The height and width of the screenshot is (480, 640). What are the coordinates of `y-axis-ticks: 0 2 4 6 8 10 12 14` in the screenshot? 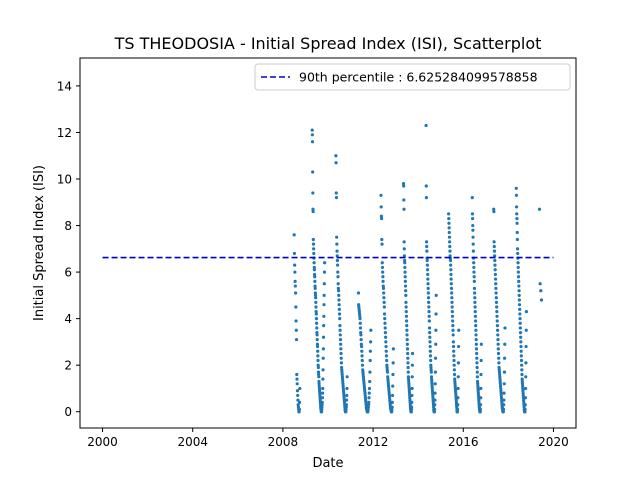 It's located at (68, 249).